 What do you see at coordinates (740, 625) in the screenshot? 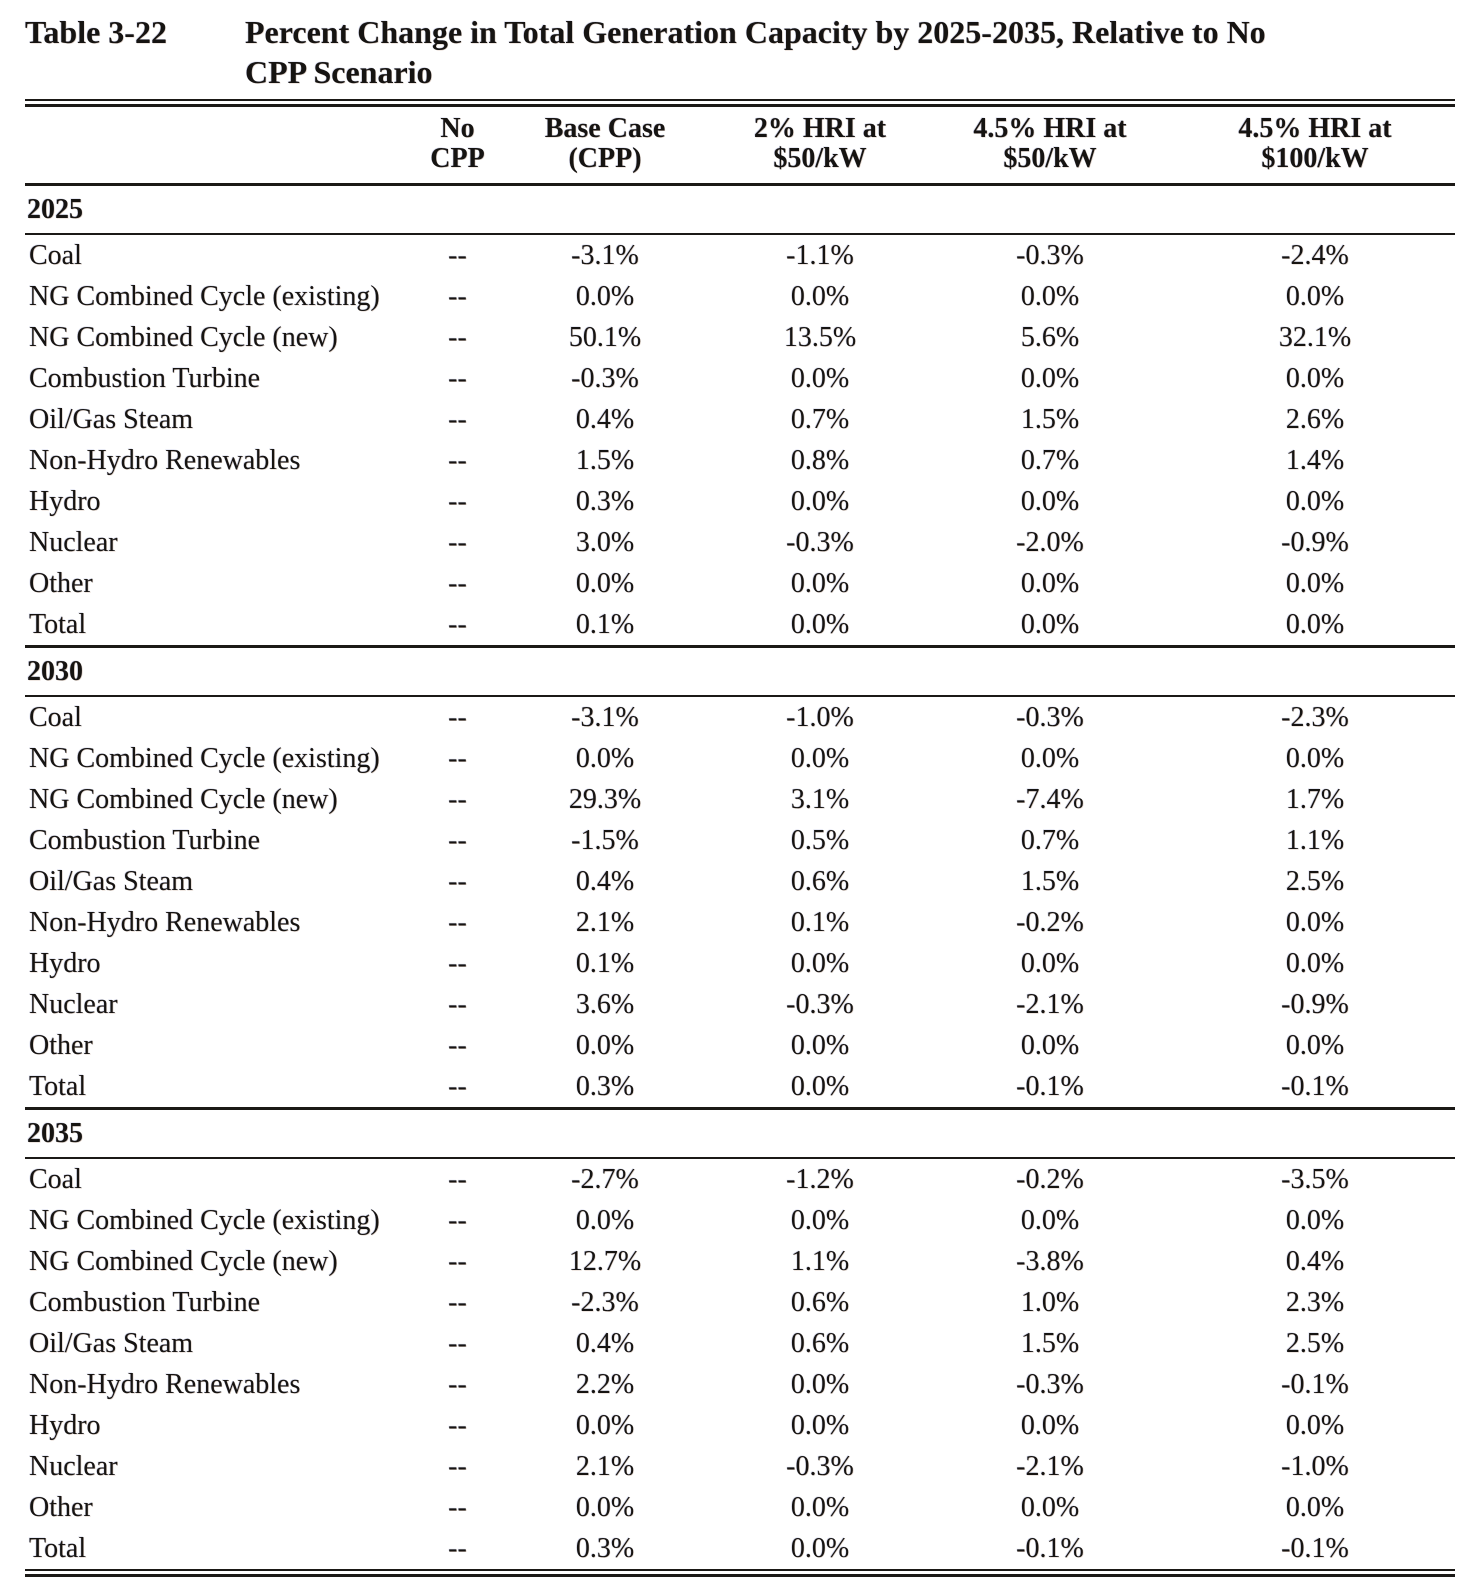
I see `table-row: Total -- 0.1% 0.0% 0.0% 0.0%` at bounding box center [740, 625].